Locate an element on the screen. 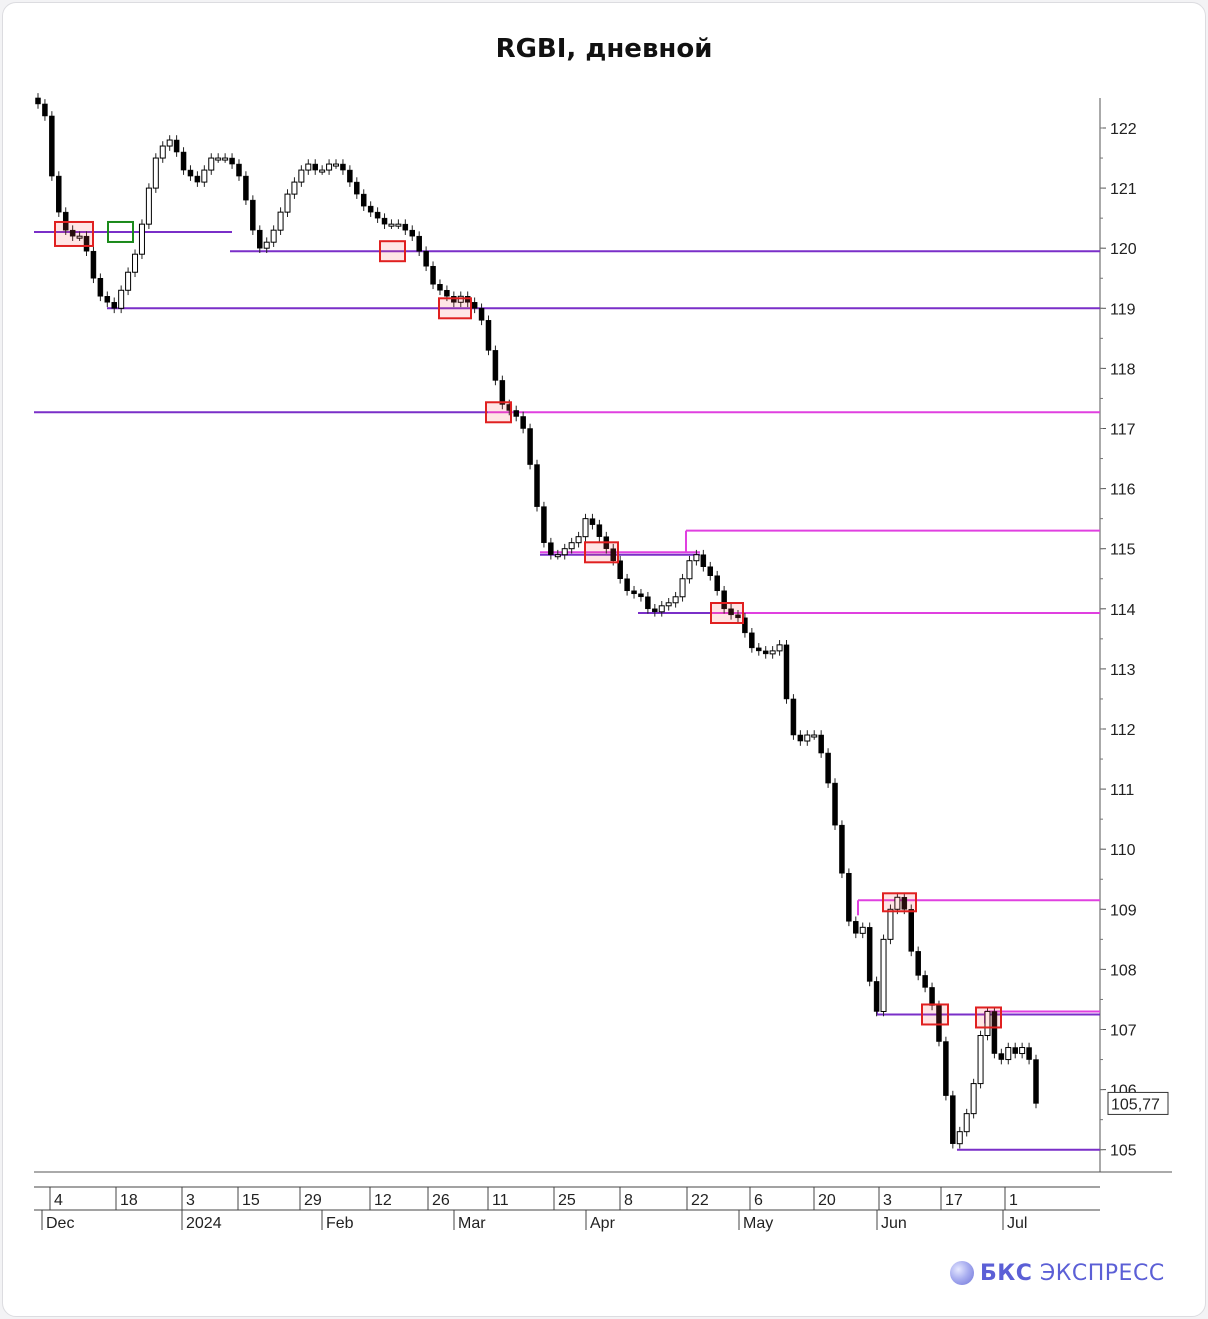  y-tick-label: 107 is located at coordinates (1123, 1031).